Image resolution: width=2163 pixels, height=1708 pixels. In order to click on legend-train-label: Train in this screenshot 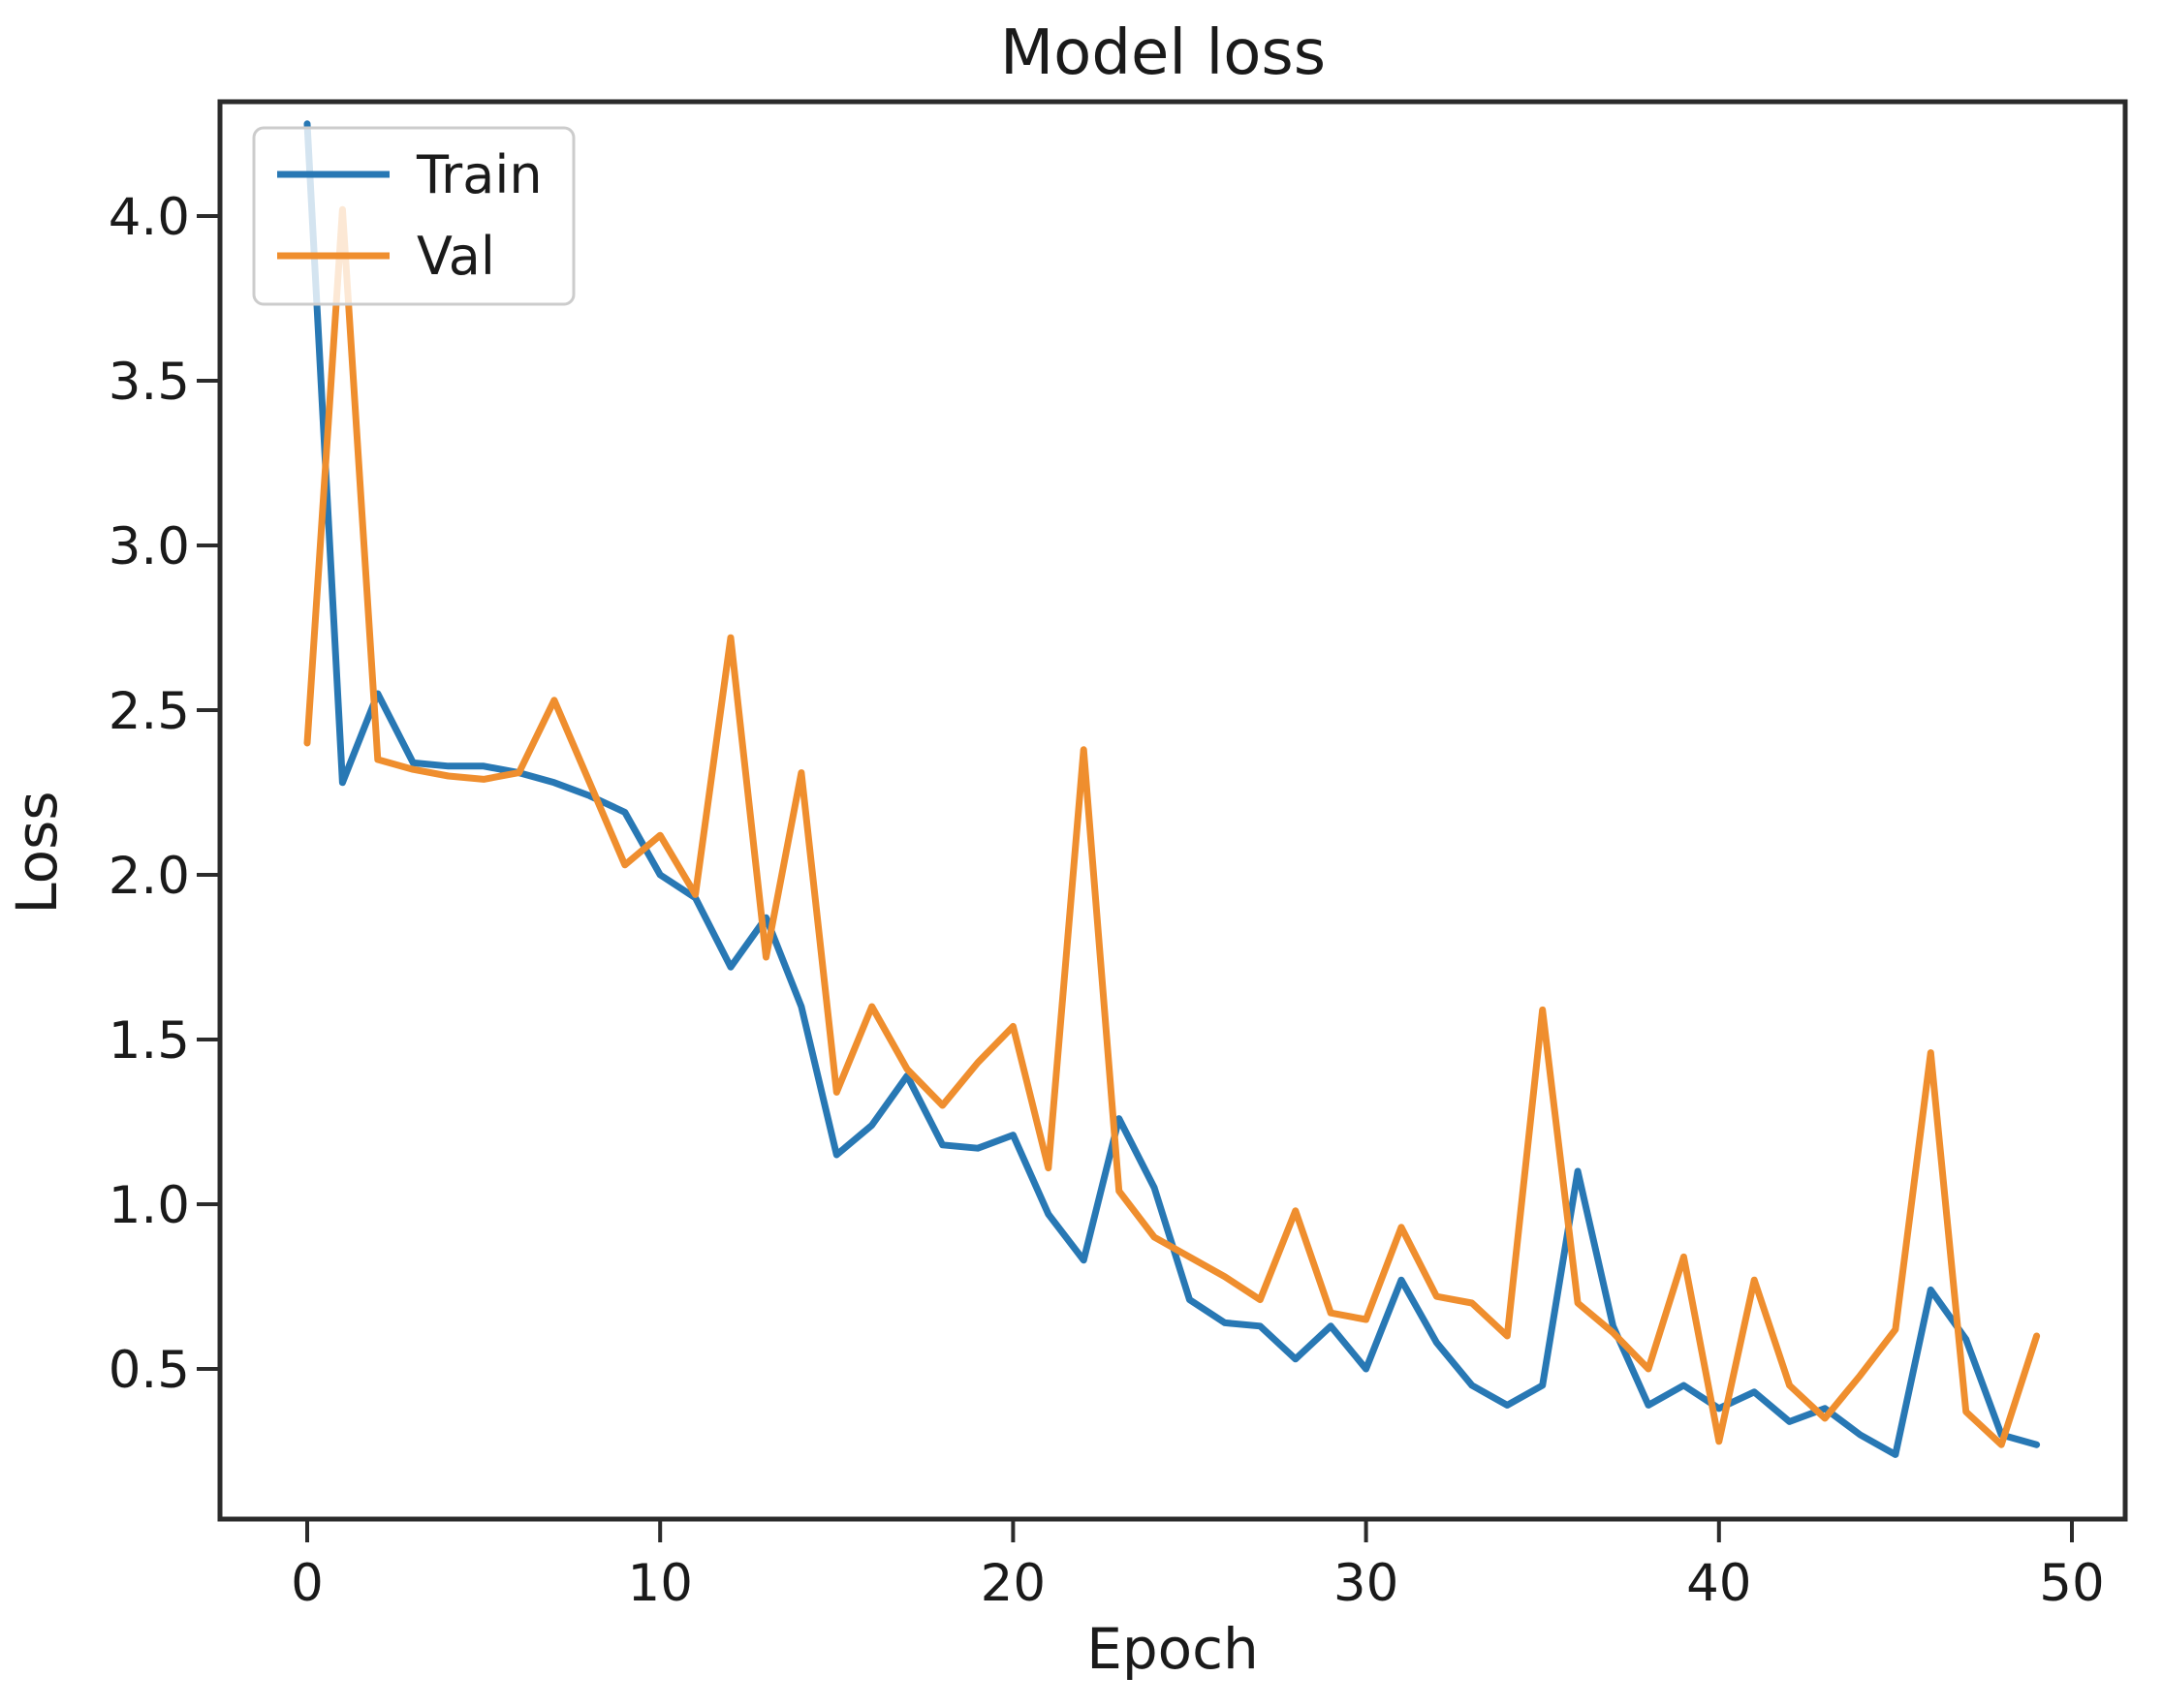, I will do `click(479, 174)`.